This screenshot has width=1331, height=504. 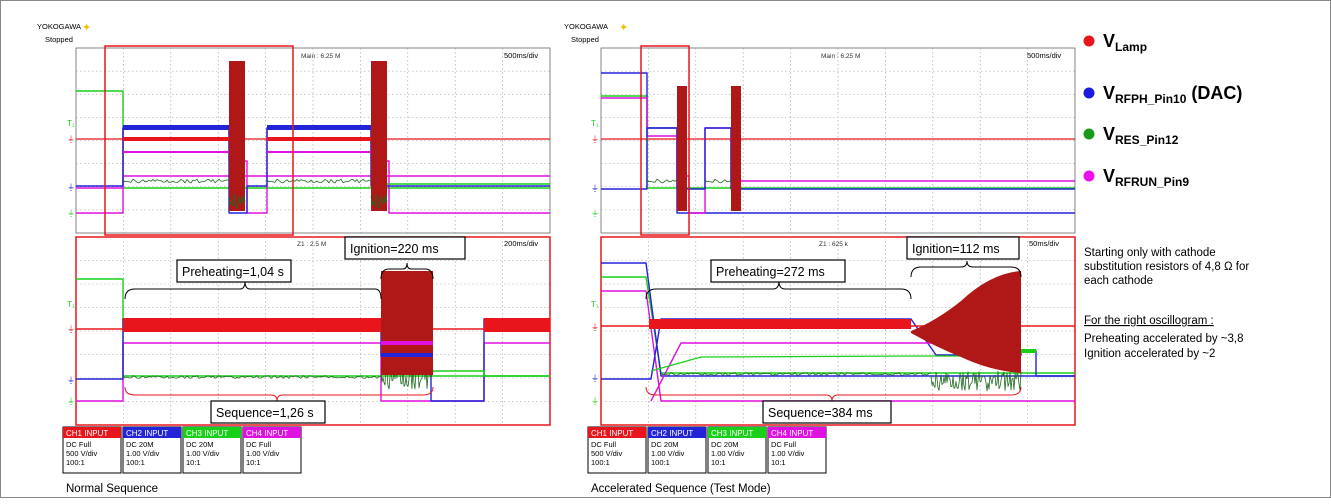 What do you see at coordinates (1089, 134) in the screenshot?
I see `legend-marker-vres` at bounding box center [1089, 134].